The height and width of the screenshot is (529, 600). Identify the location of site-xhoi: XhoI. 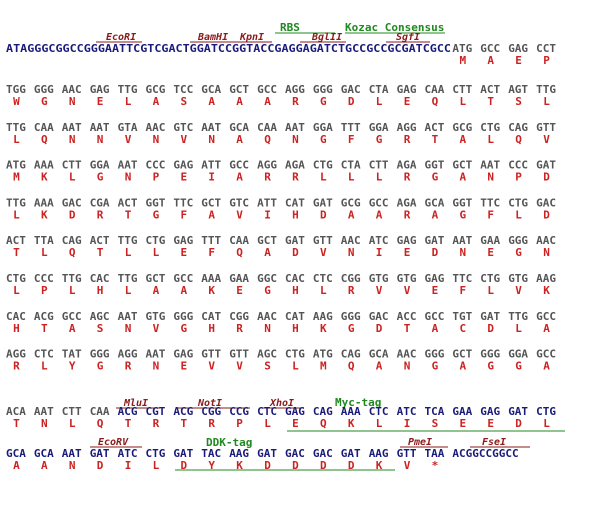
(281, 403).